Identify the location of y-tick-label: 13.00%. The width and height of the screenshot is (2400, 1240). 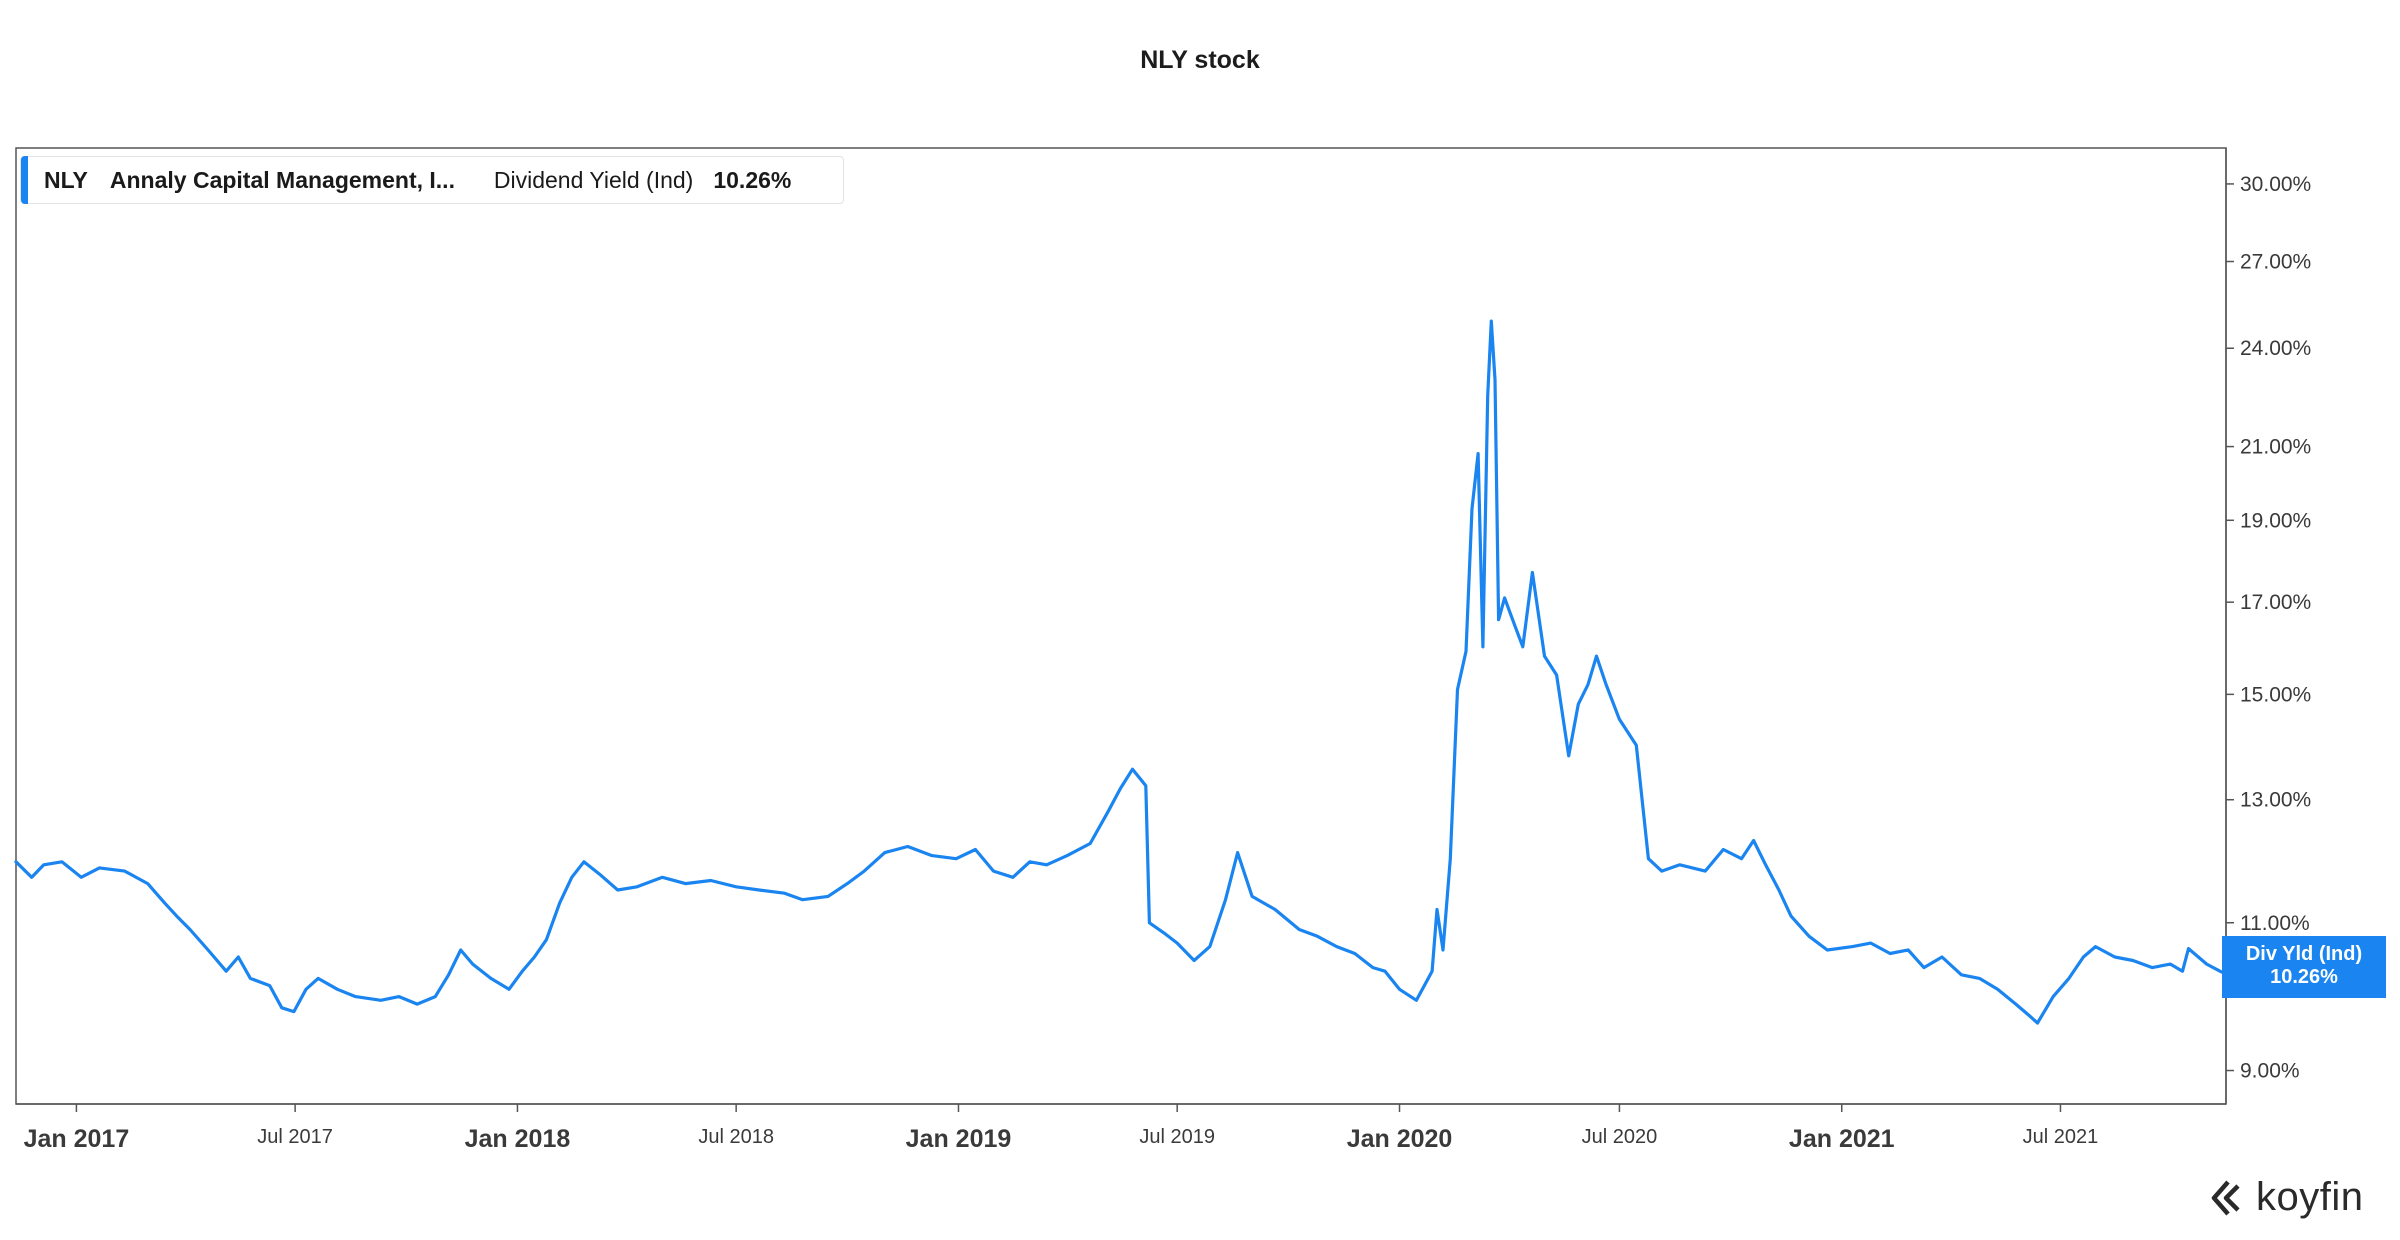
(2275, 800).